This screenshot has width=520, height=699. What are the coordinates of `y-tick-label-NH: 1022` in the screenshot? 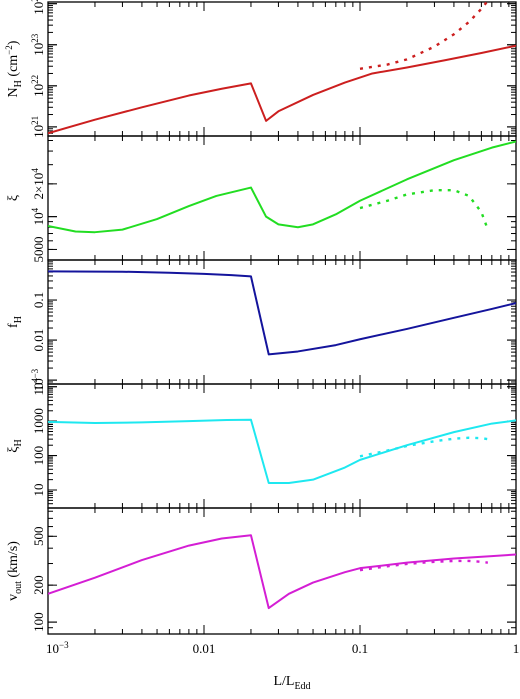 It's located at (38, 86).